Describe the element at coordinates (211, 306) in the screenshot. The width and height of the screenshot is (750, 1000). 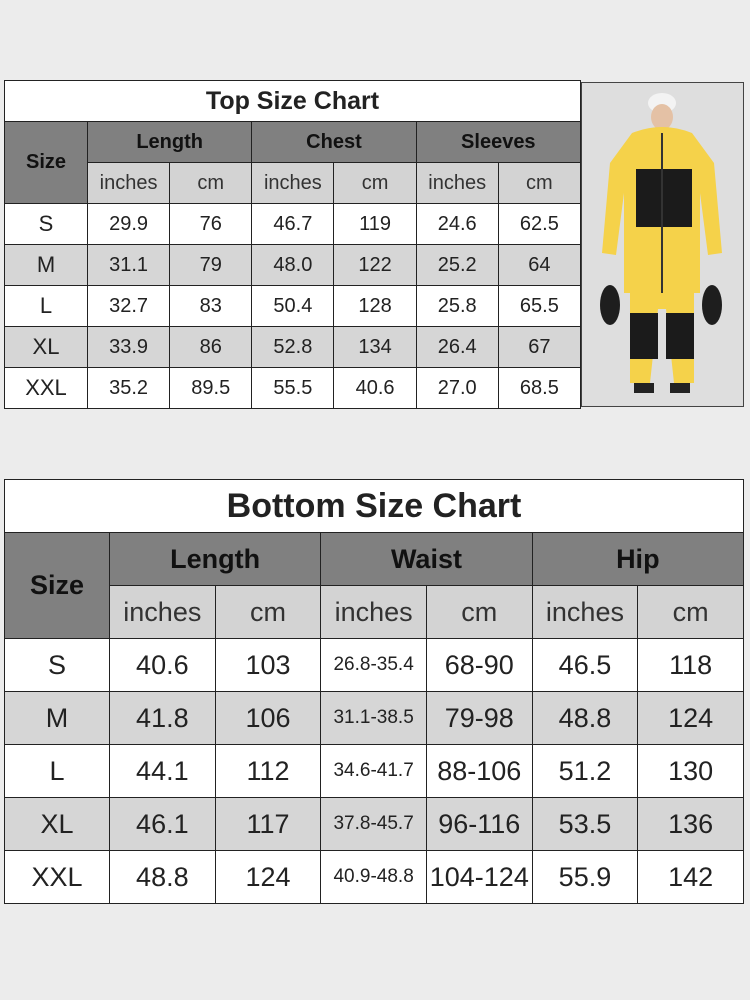
I see `value-cell: 83` at that location.